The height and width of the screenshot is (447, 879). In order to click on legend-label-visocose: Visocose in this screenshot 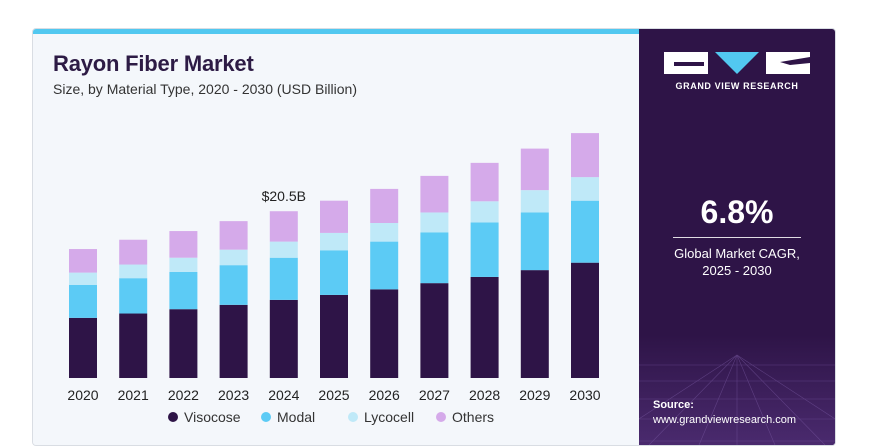, I will do `click(212, 417)`.